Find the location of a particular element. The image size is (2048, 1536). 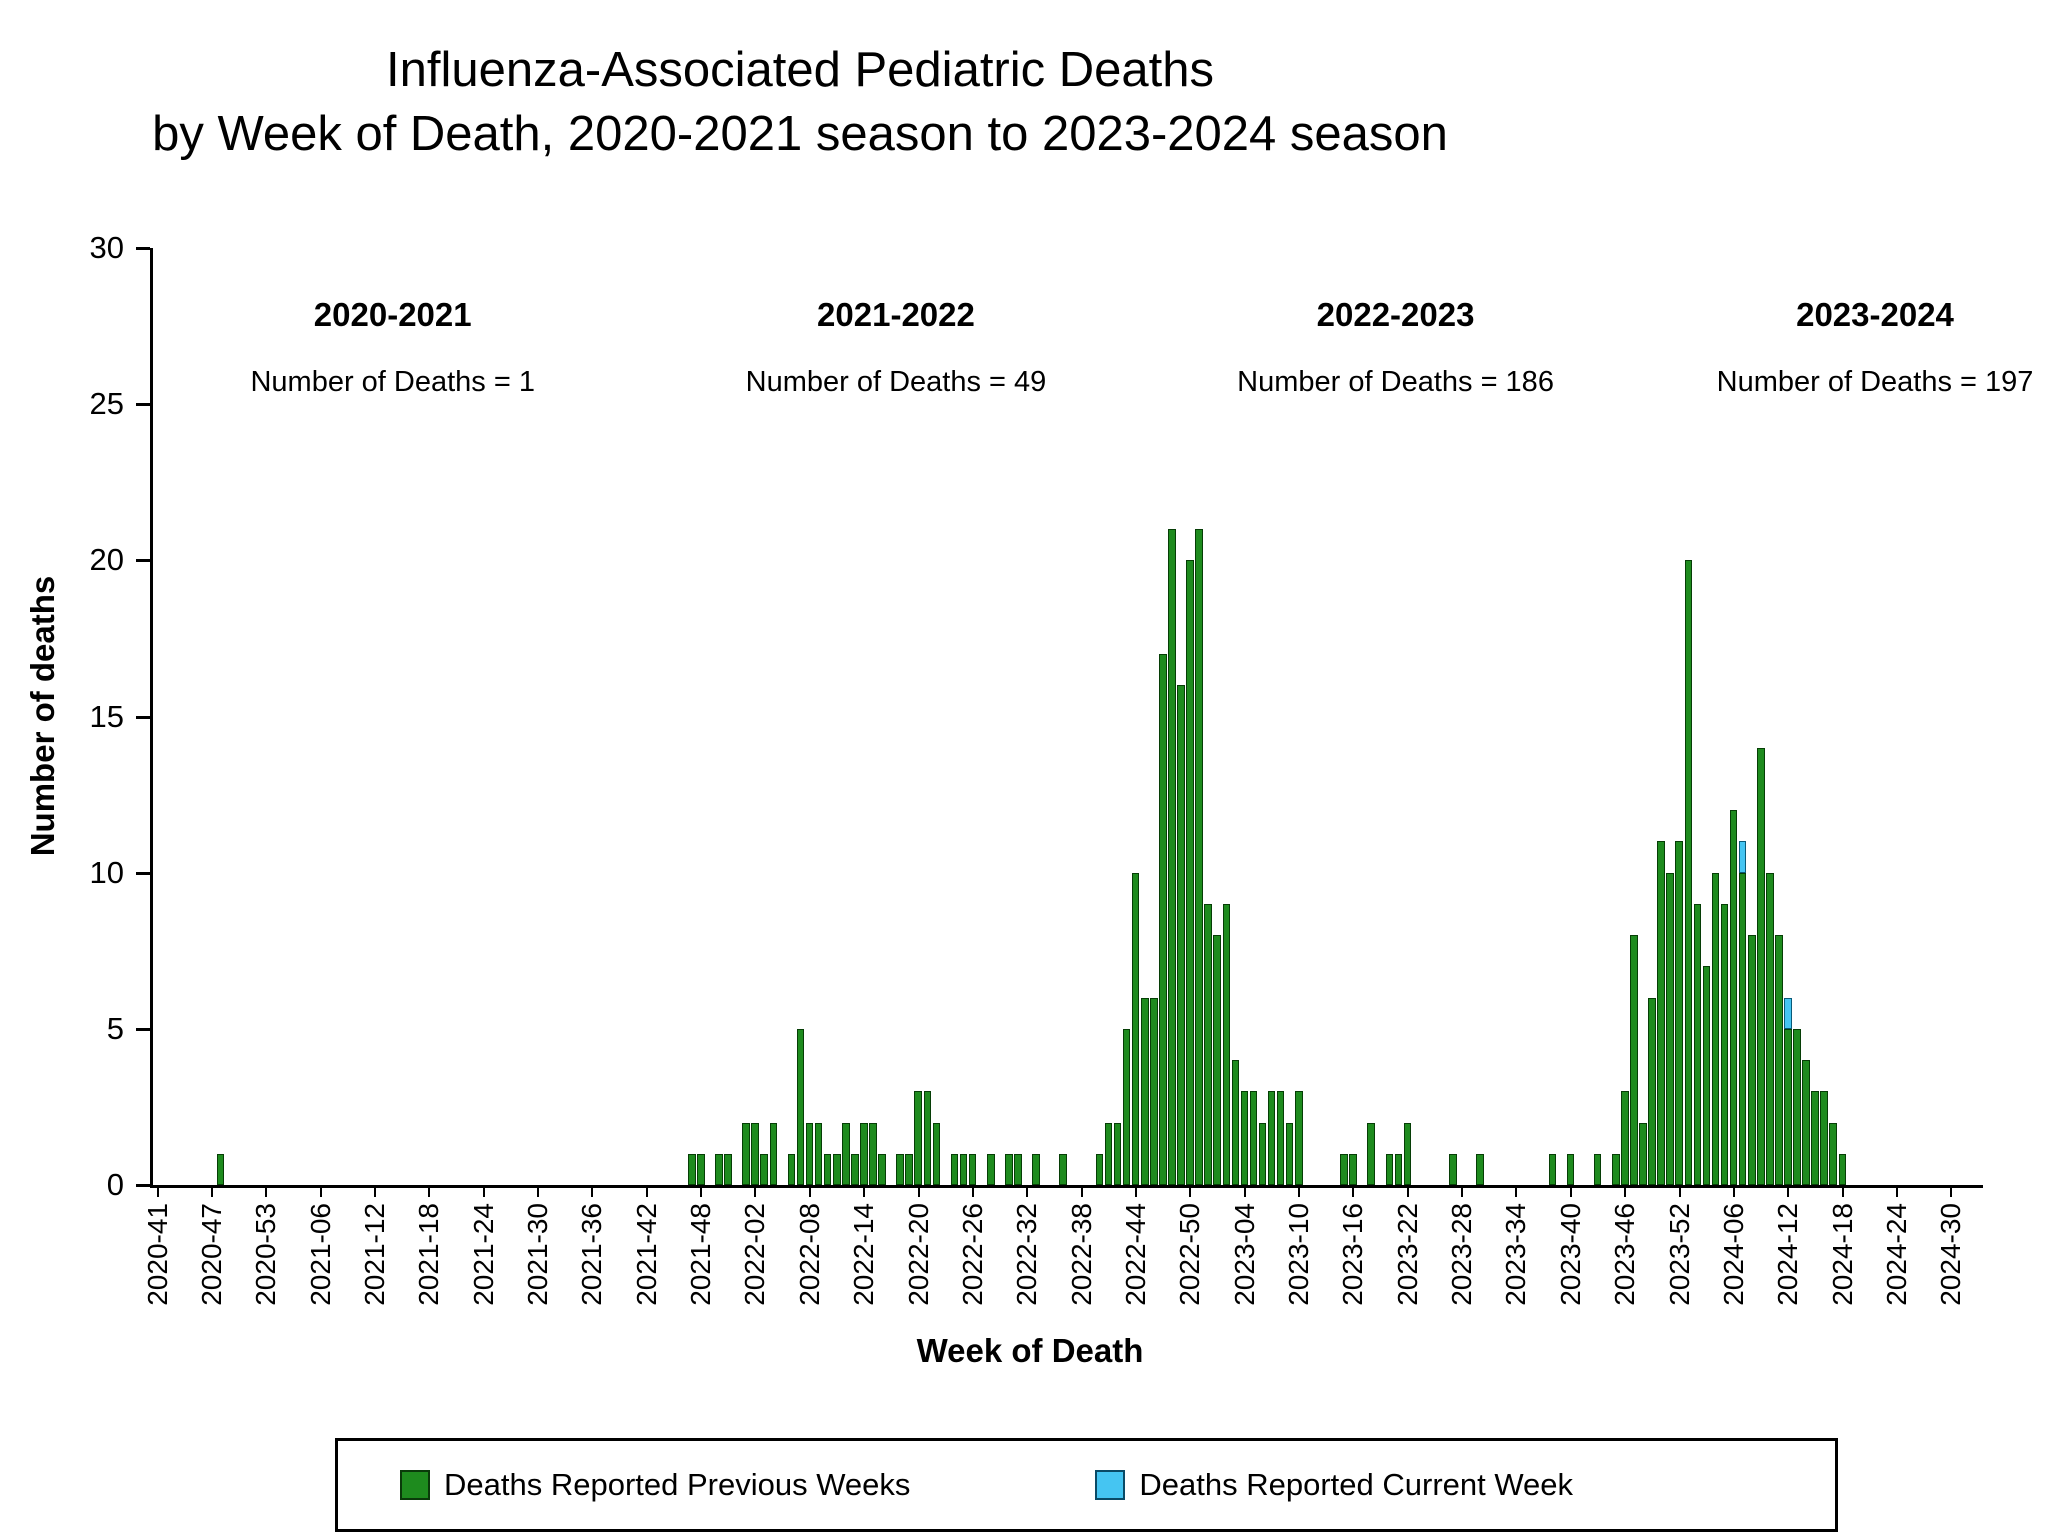

x-tick-label: 2024-12 is located at coordinates (1788, 1254).